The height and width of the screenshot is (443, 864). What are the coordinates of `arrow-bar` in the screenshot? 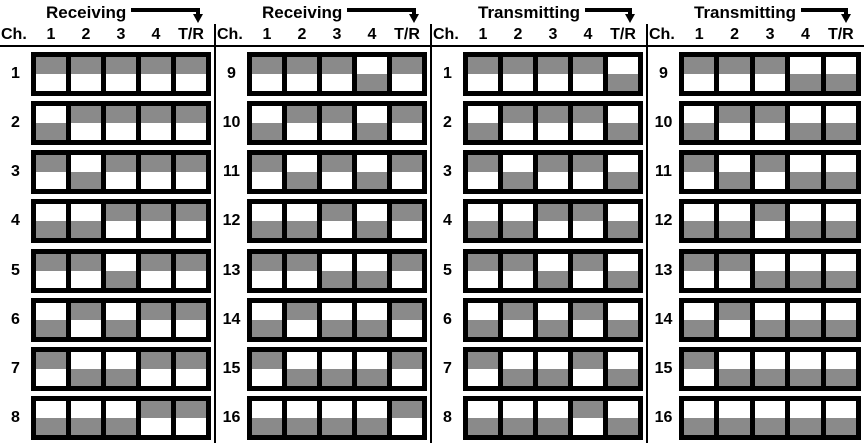 It's located at (164, 10).